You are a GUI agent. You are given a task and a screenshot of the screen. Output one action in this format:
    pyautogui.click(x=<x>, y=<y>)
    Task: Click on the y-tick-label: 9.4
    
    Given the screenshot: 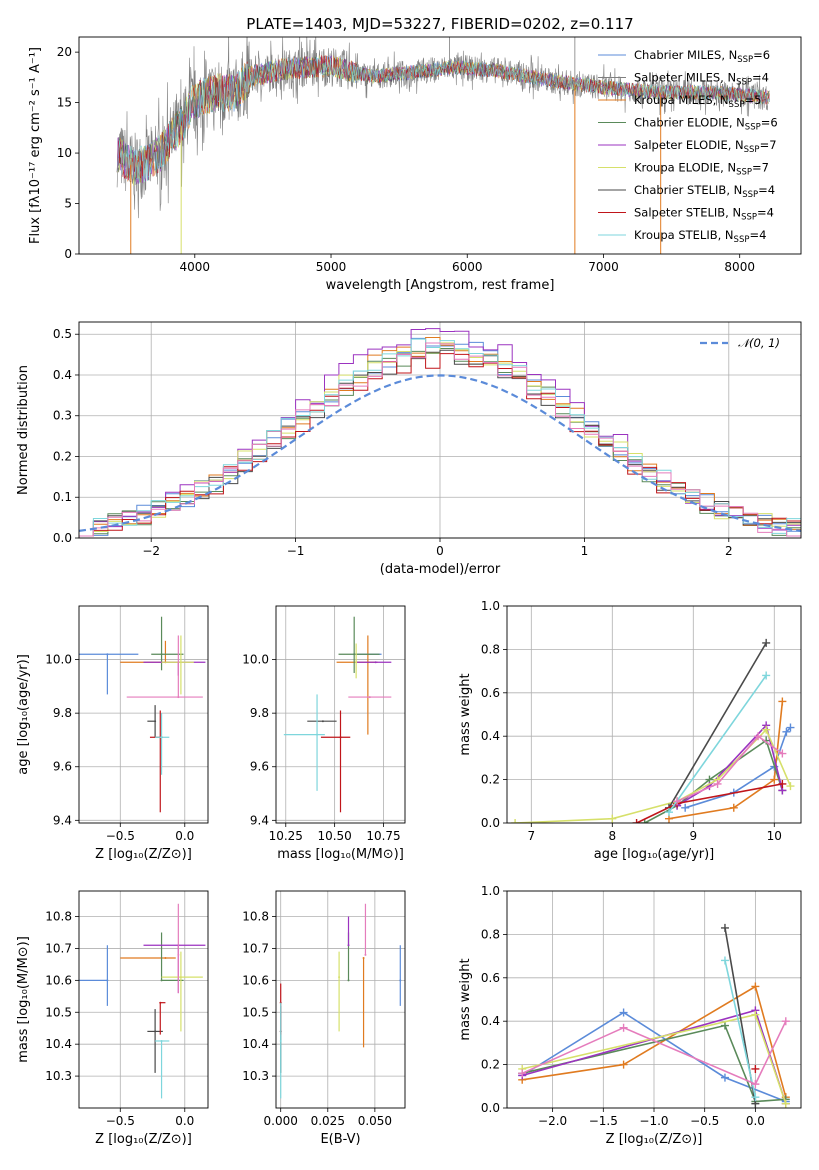 What is the action you would take?
    pyautogui.click(x=62, y=820)
    